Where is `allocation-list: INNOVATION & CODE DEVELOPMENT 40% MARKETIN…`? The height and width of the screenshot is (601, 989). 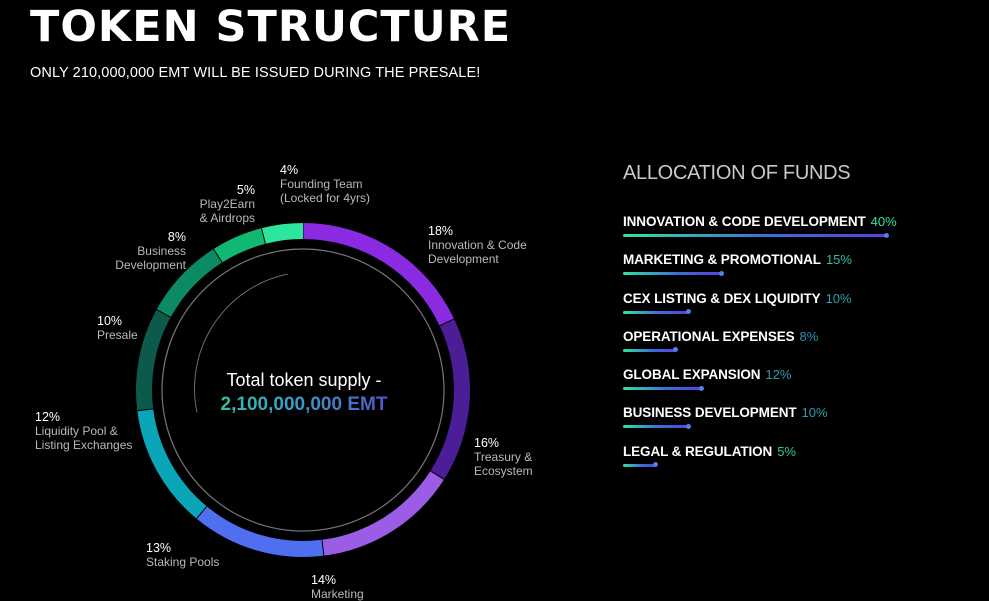
allocation-list: INNOVATION & CODE DEVELOPMENT 40% MARKETIN… is located at coordinates (788, 347).